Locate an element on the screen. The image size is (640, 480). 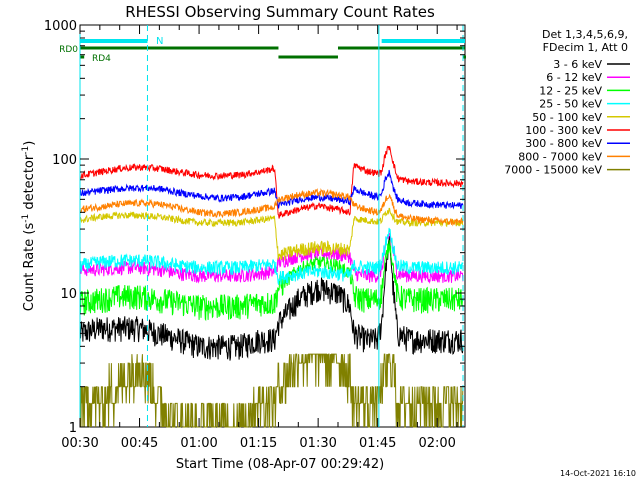
legend-entry-label: 3 - 6 keV is located at coordinates (577, 64).